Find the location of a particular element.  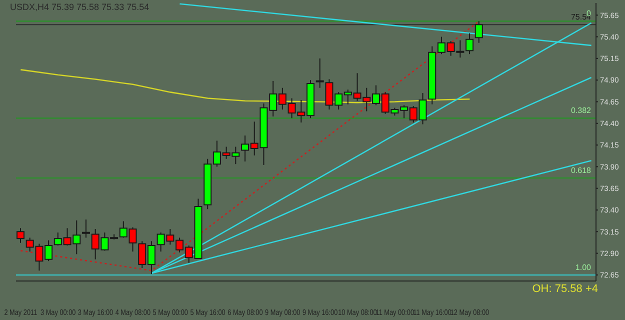

x-tick-label: 6 May 08:00 is located at coordinates (245, 312).